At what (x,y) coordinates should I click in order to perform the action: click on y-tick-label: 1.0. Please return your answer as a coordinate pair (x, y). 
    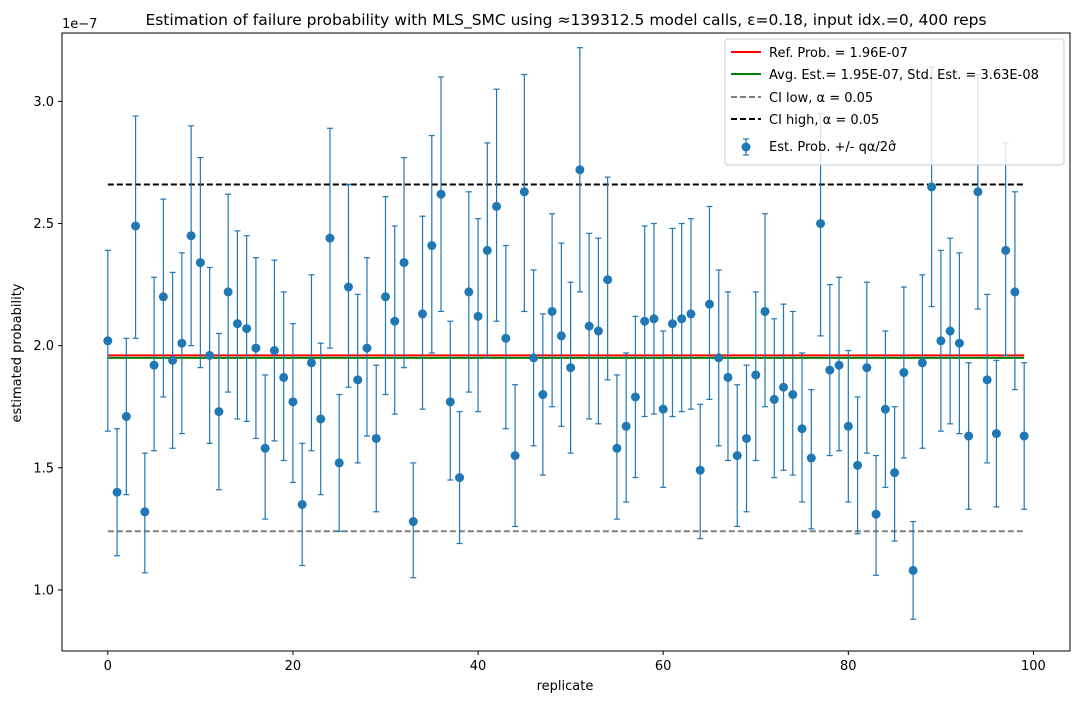
    Looking at the image, I should click on (43, 590).